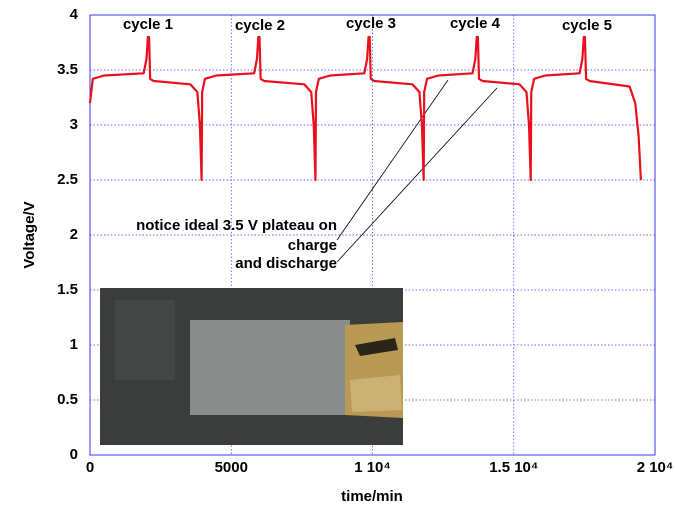 The image size is (675, 510). What do you see at coordinates (148, 24) in the screenshot?
I see `annotation: cycle 1` at bounding box center [148, 24].